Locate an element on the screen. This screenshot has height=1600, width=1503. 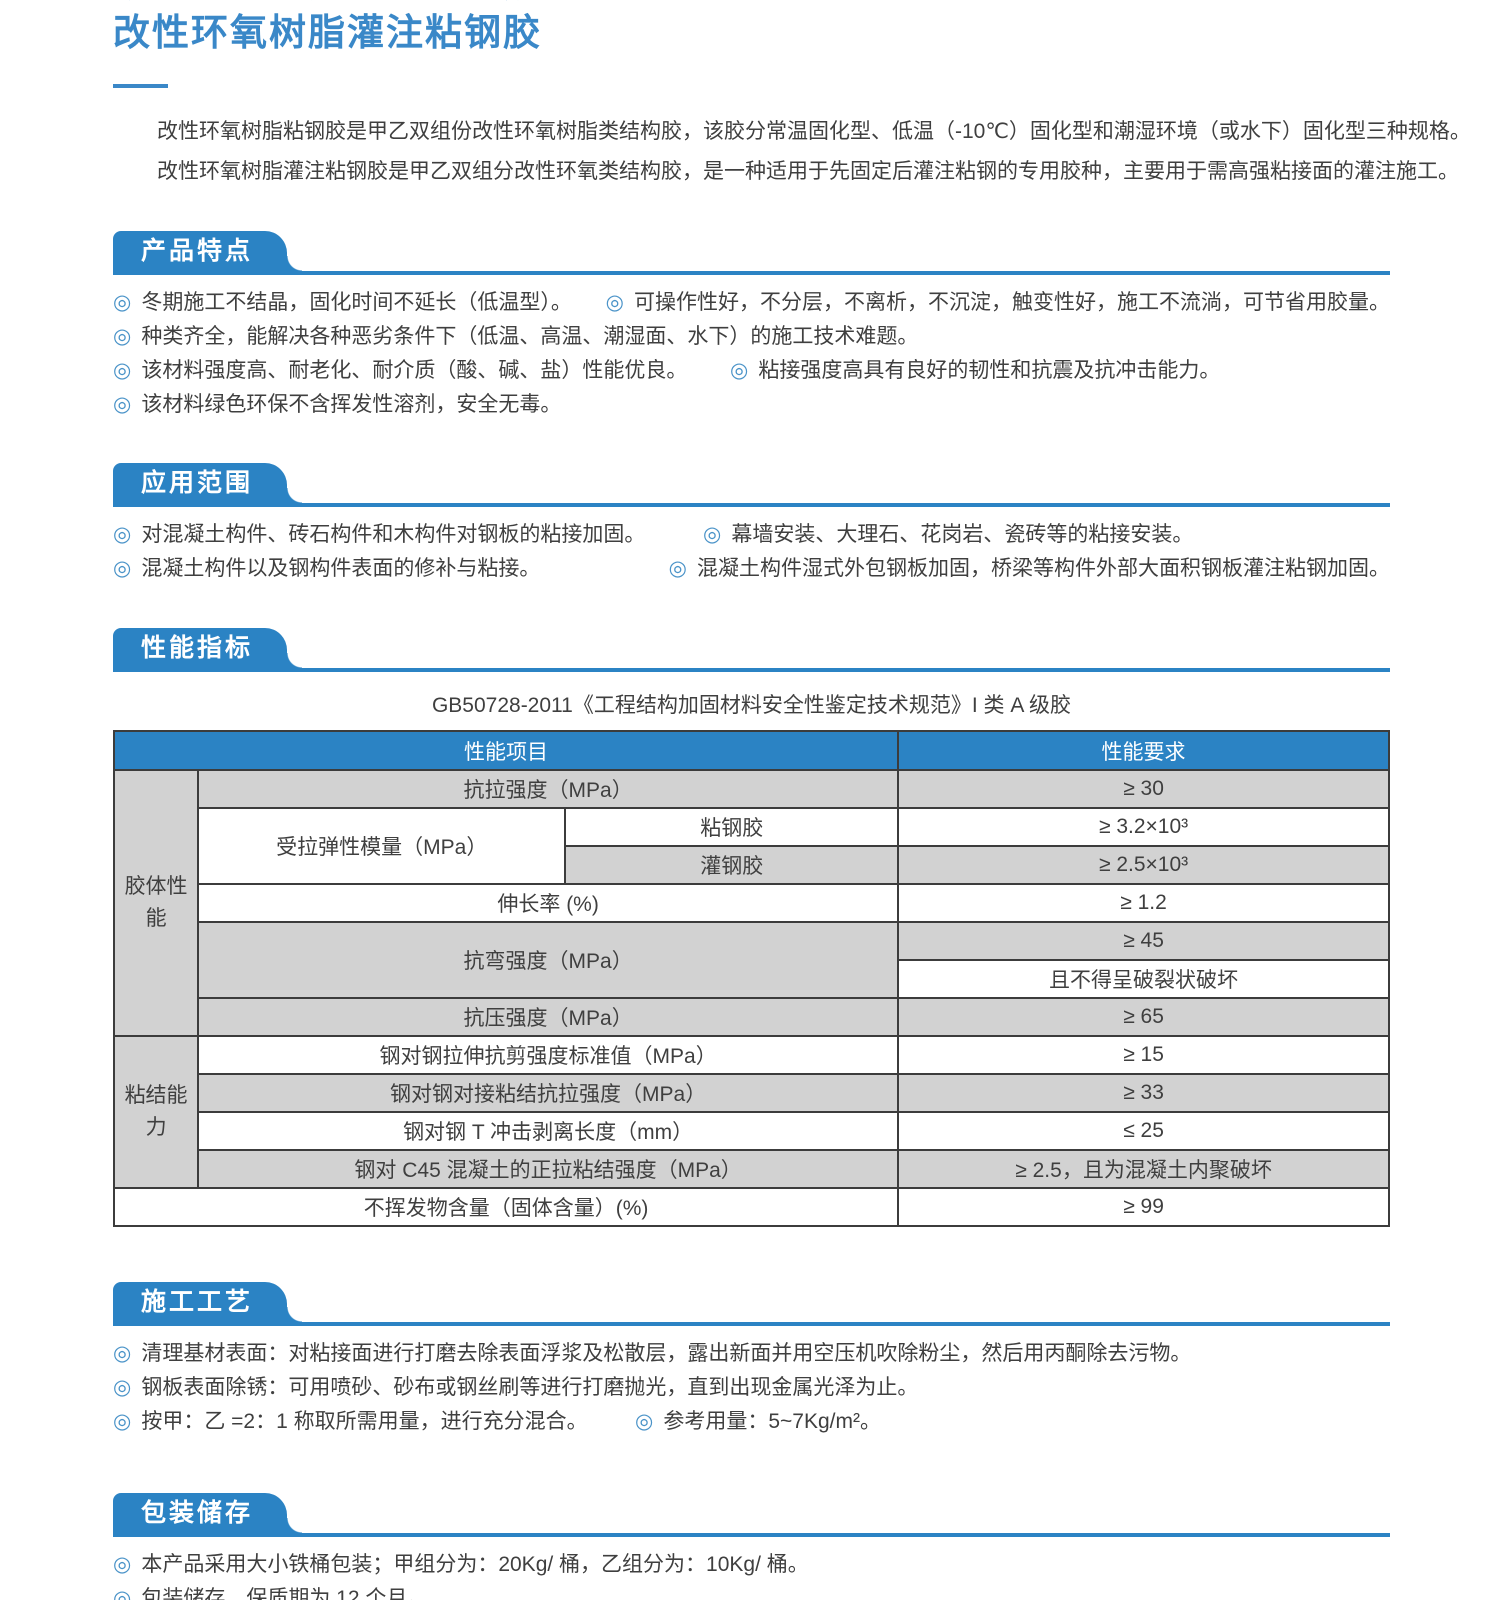
sub-property-label: 灌钢胶 is located at coordinates (732, 865).